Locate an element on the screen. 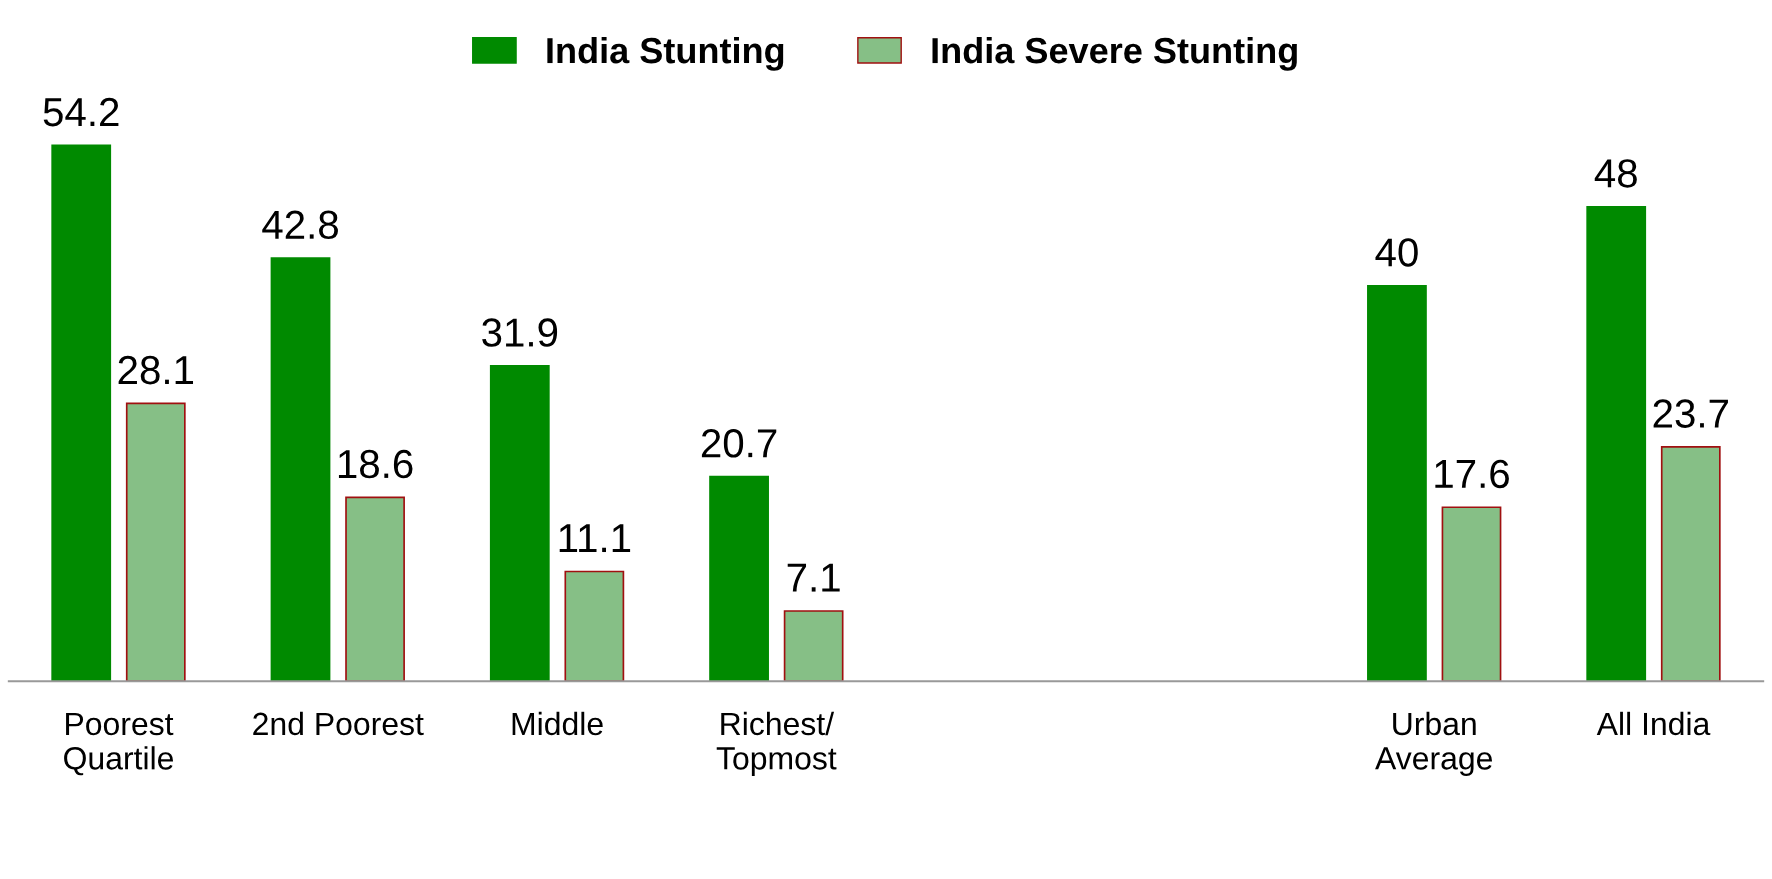 The width and height of the screenshot is (1772, 879). data-label: 40 is located at coordinates (1396, 252).